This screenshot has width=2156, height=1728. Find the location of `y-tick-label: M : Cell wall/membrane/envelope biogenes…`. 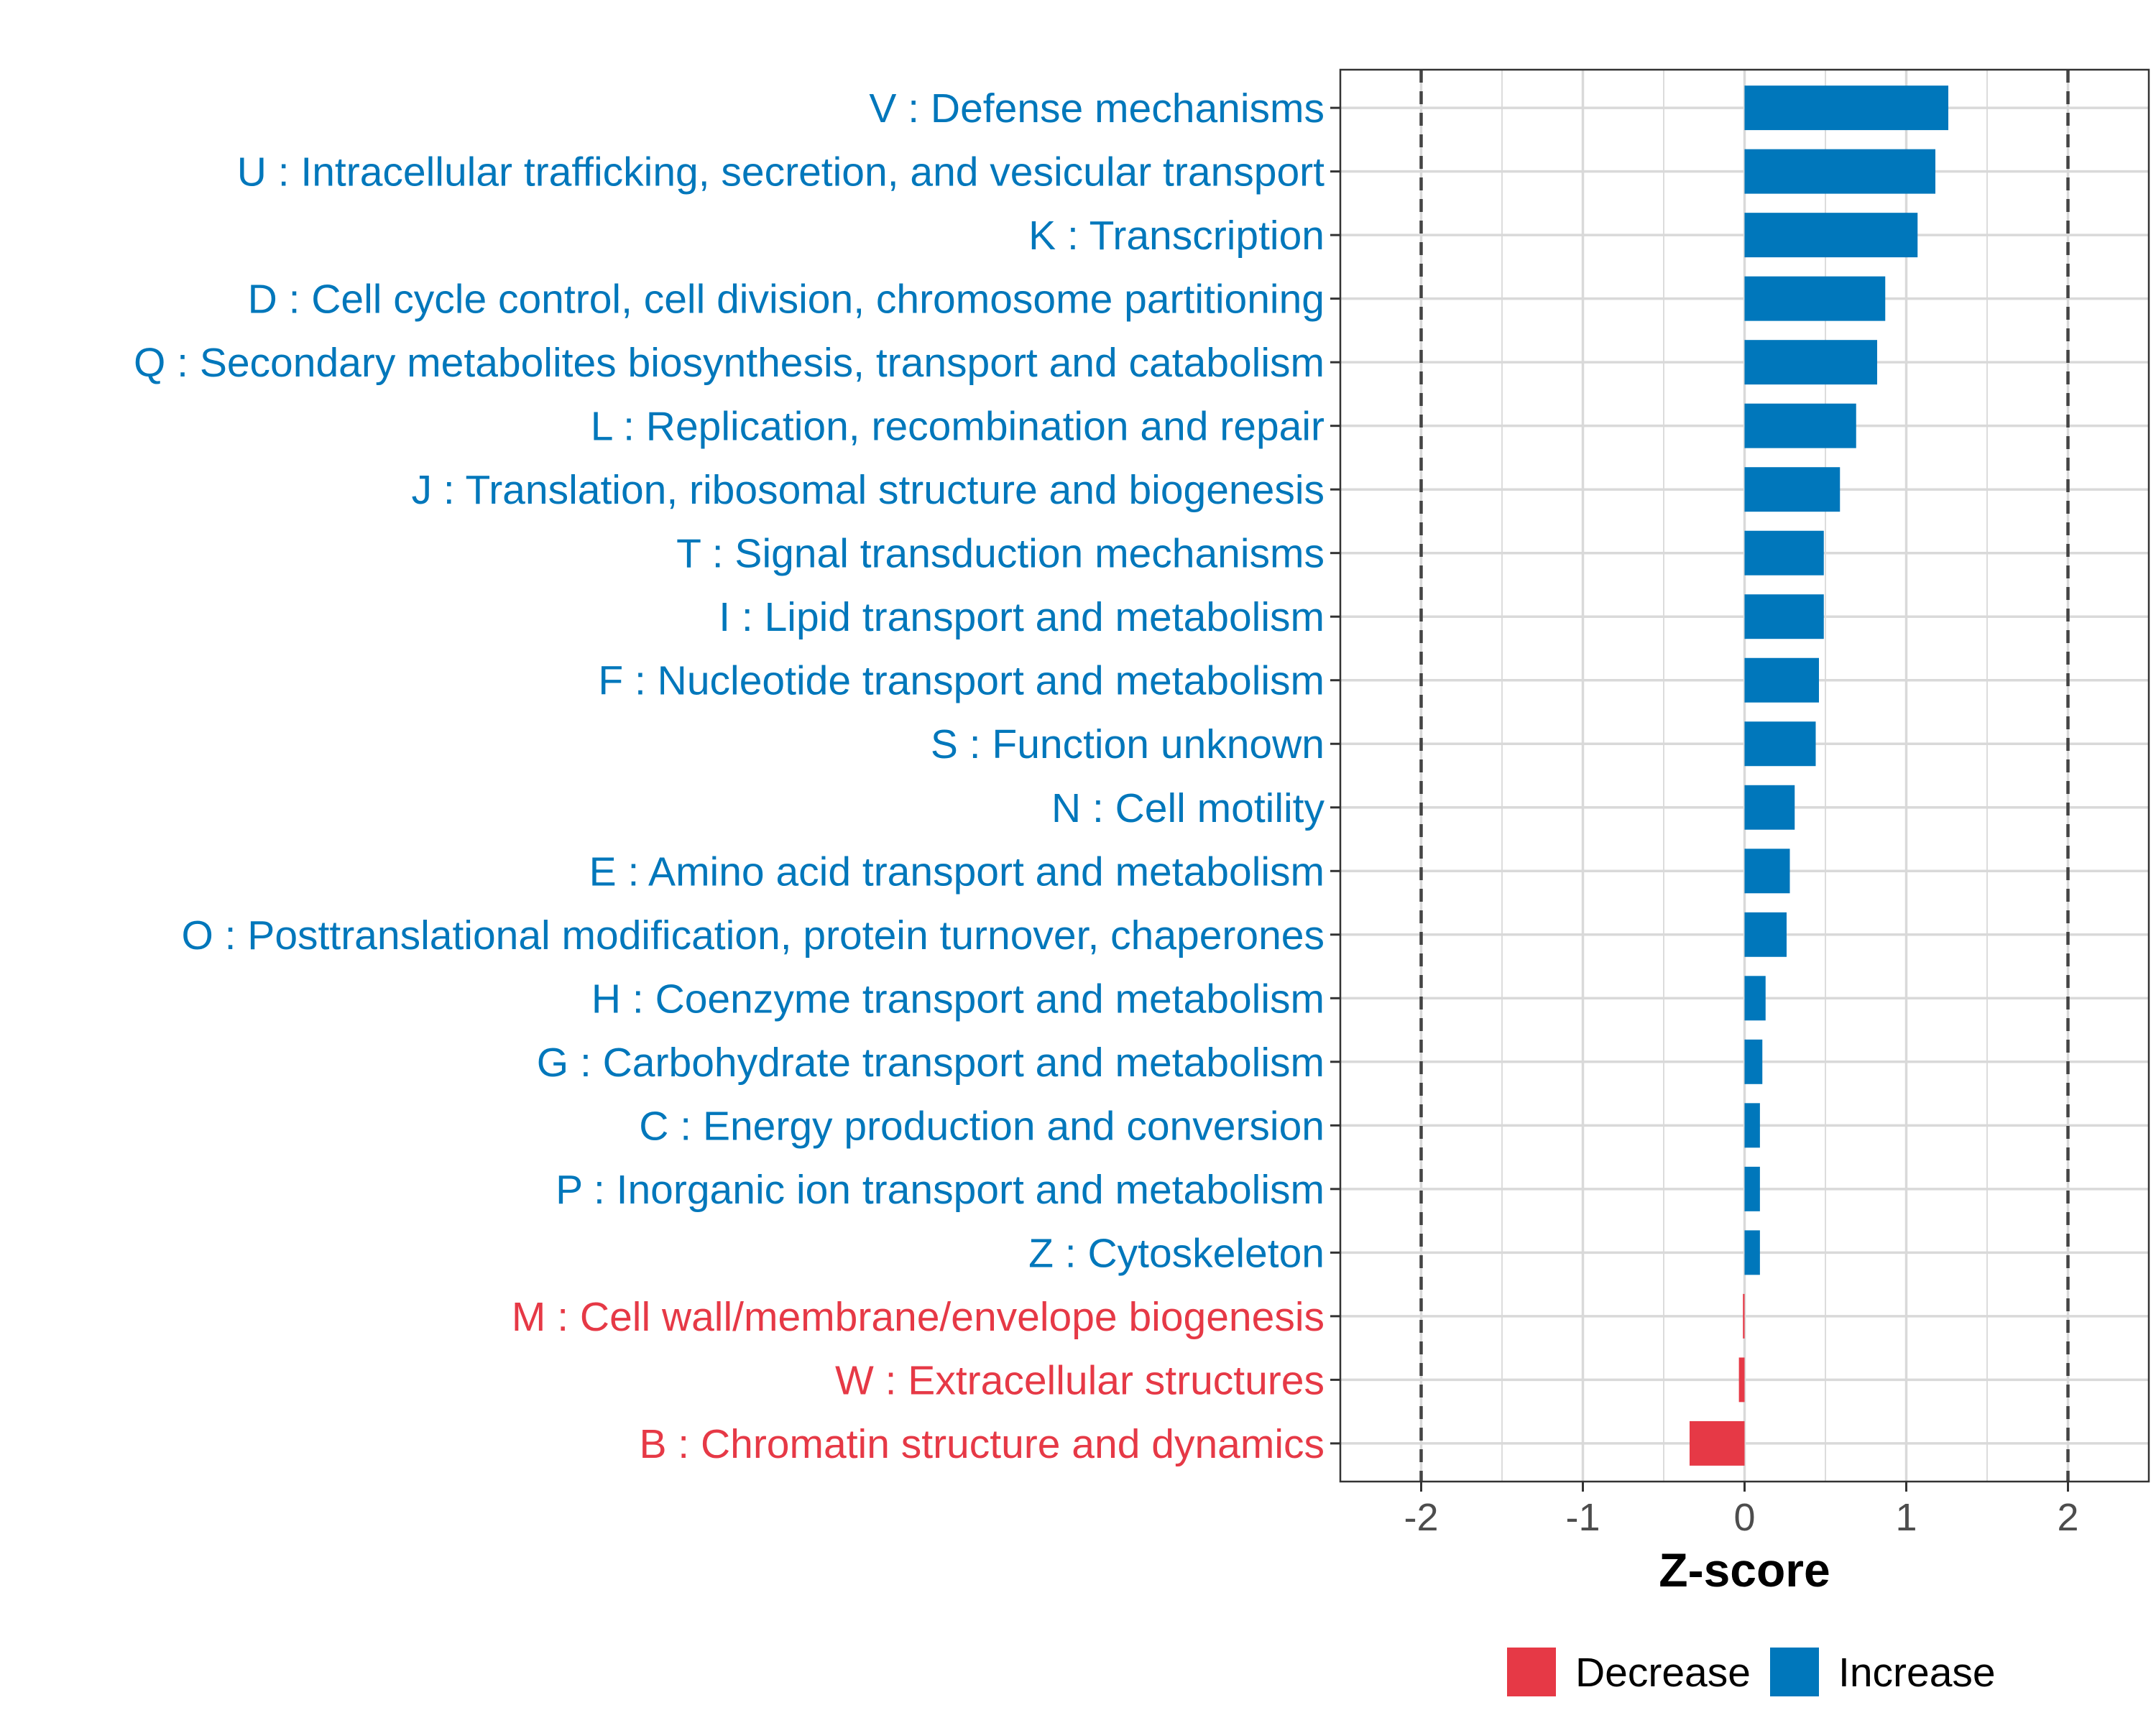

y-tick-label: M : Cell wall/membrane/envelope biogenes… is located at coordinates (918, 1317).